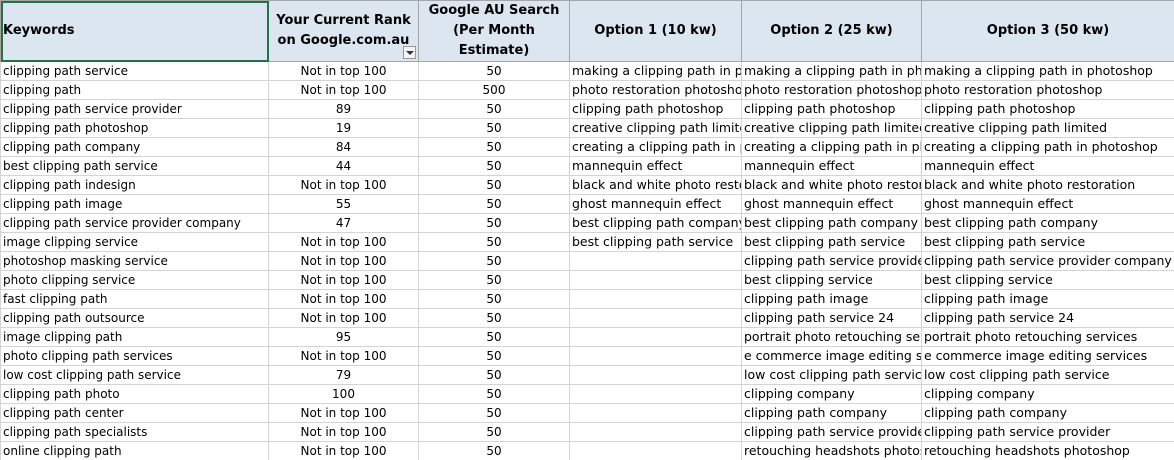  Describe the element at coordinates (134, 31) in the screenshot. I see `header-cell: Keywords` at that location.